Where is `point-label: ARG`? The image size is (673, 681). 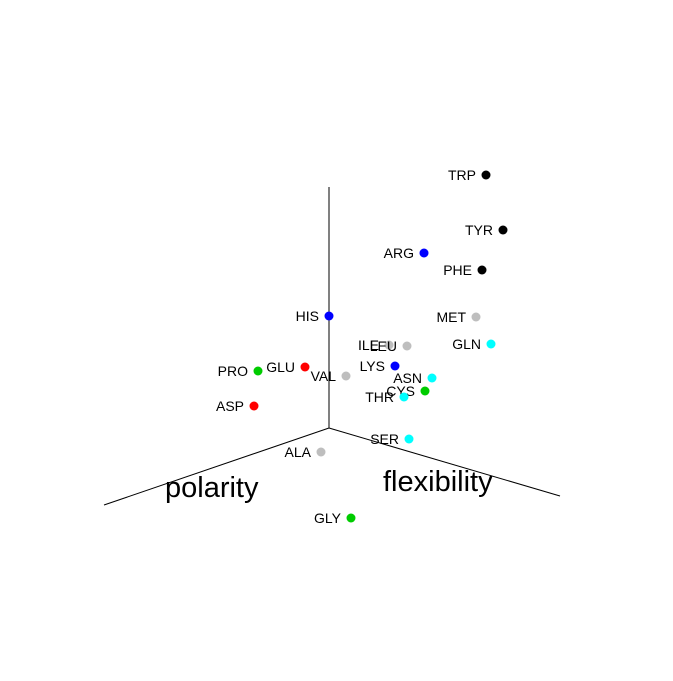
point-label: ARG is located at coordinates (399, 253).